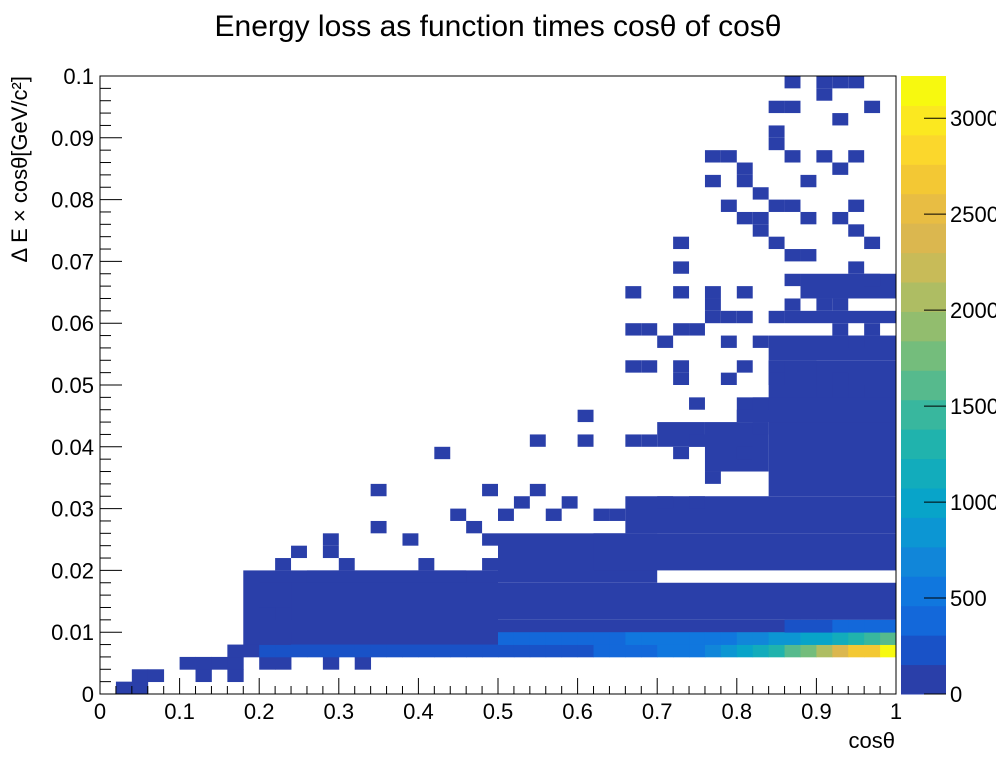 The image size is (996, 772). I want to click on y-tick-label: 0.01, so click(72, 632).